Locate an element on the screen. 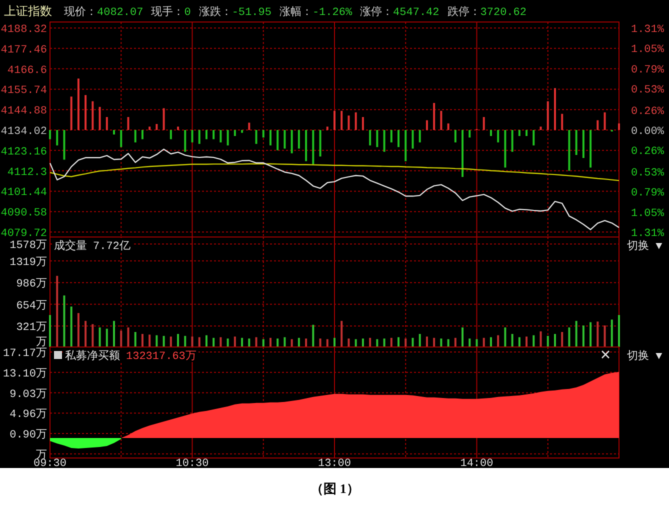  text: 现价：4082.07 is located at coordinates (104, 12).